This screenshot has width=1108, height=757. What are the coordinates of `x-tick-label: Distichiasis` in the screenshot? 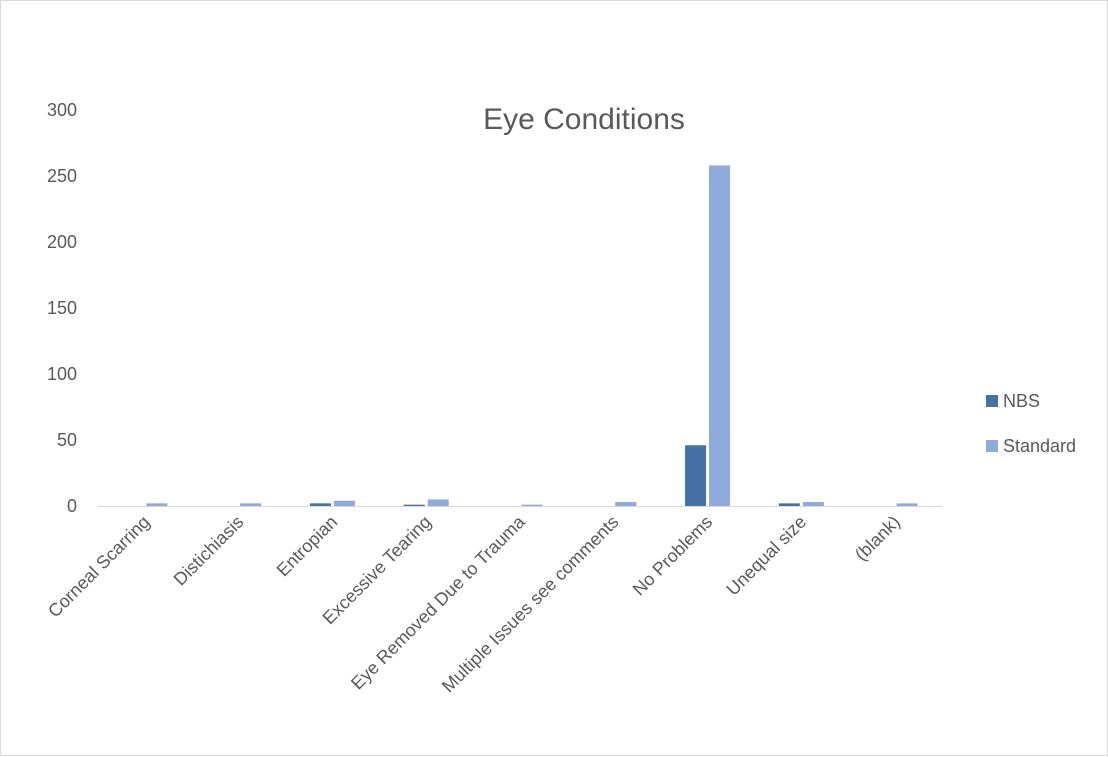 It's located at (209, 551).